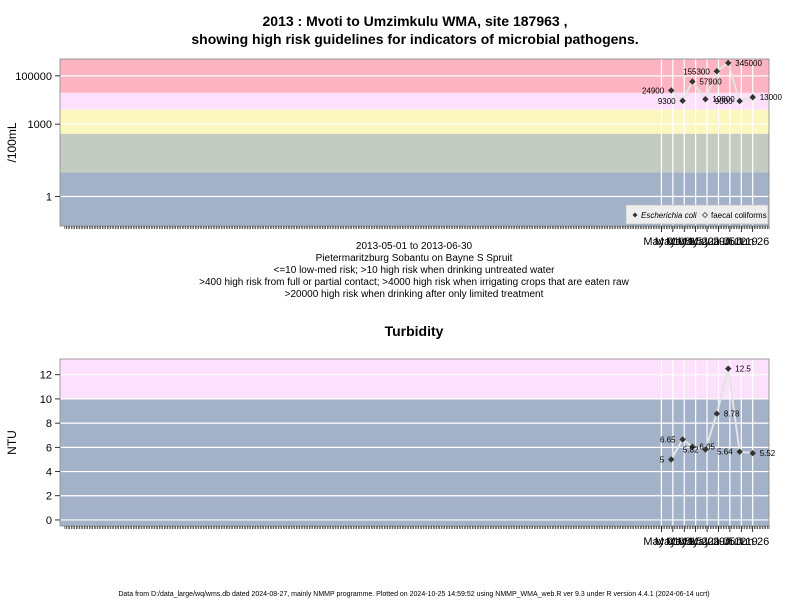 The image size is (800, 600). What do you see at coordinates (743, 369) in the screenshot?
I see `chart2-data-label: 12.5` at bounding box center [743, 369].